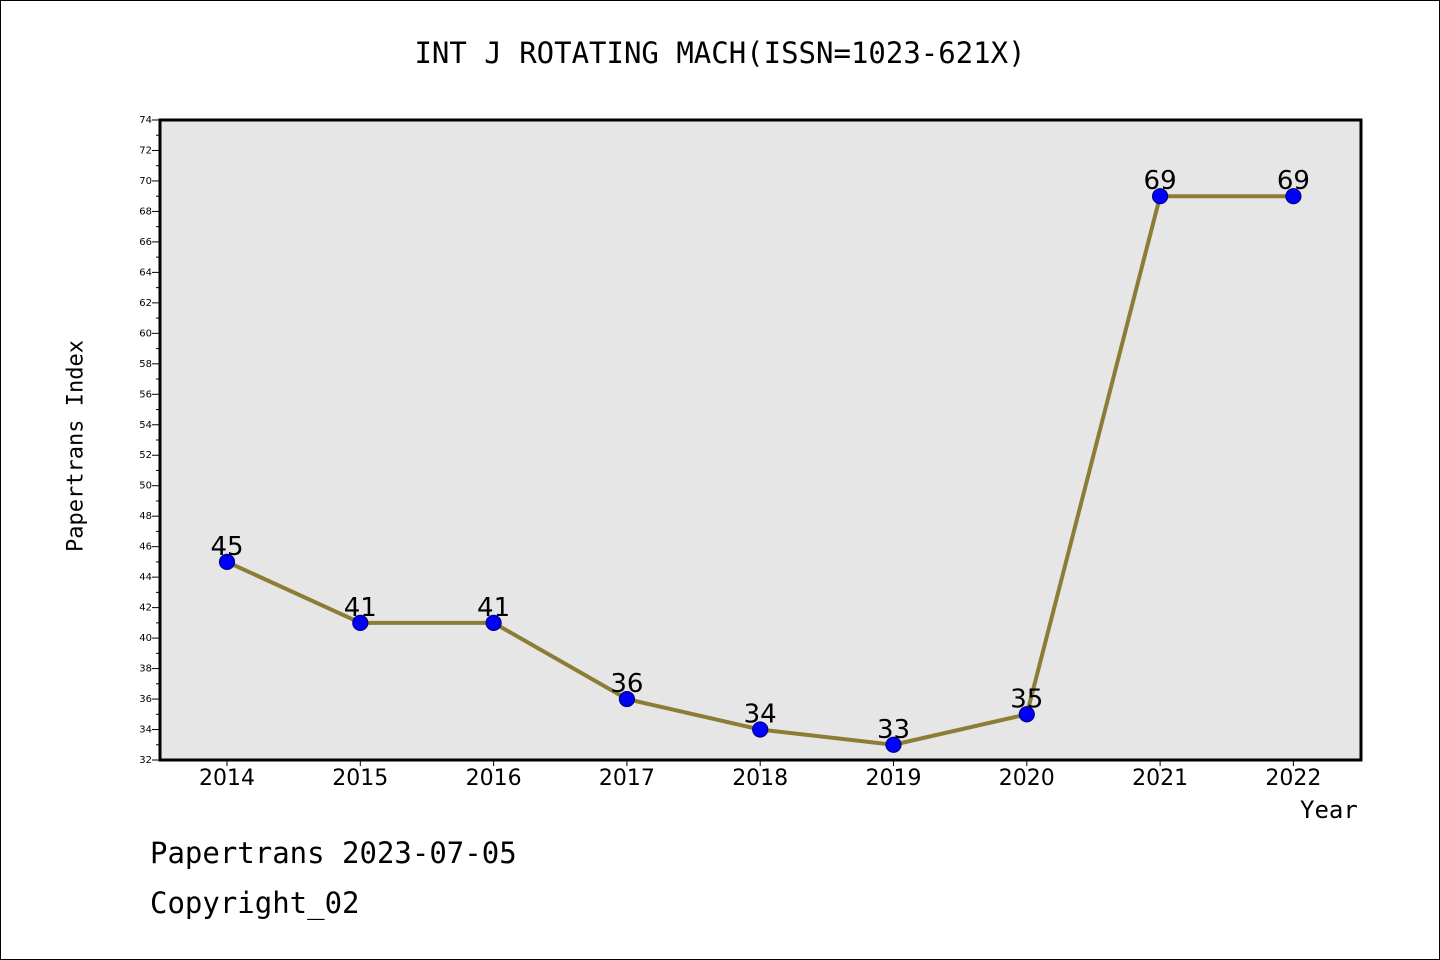 Image resolution: width=1440 pixels, height=960 pixels. Describe the element at coordinates (145, 638) in the screenshot. I see `y-tick-label: 40` at that location.